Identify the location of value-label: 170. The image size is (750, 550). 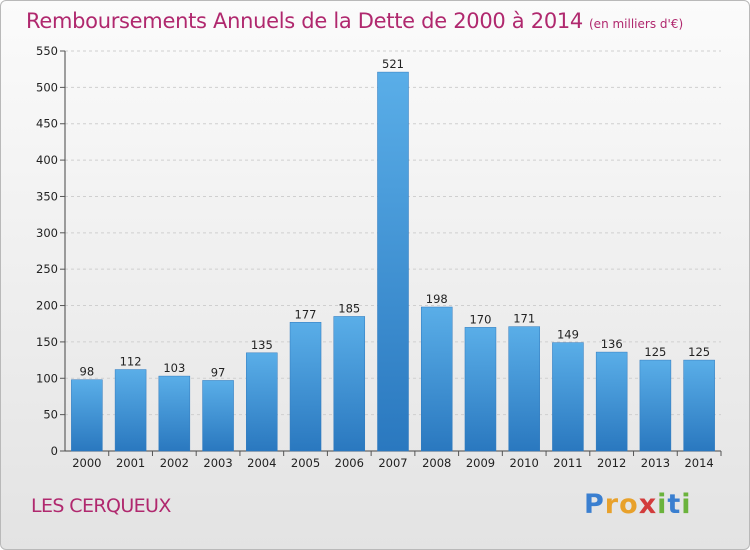
(480, 319).